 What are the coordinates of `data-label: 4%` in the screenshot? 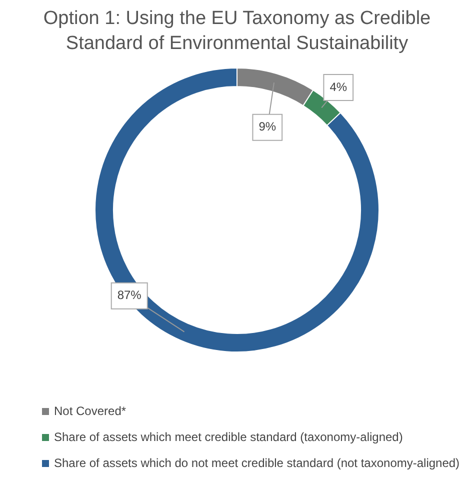 It's located at (339, 87).